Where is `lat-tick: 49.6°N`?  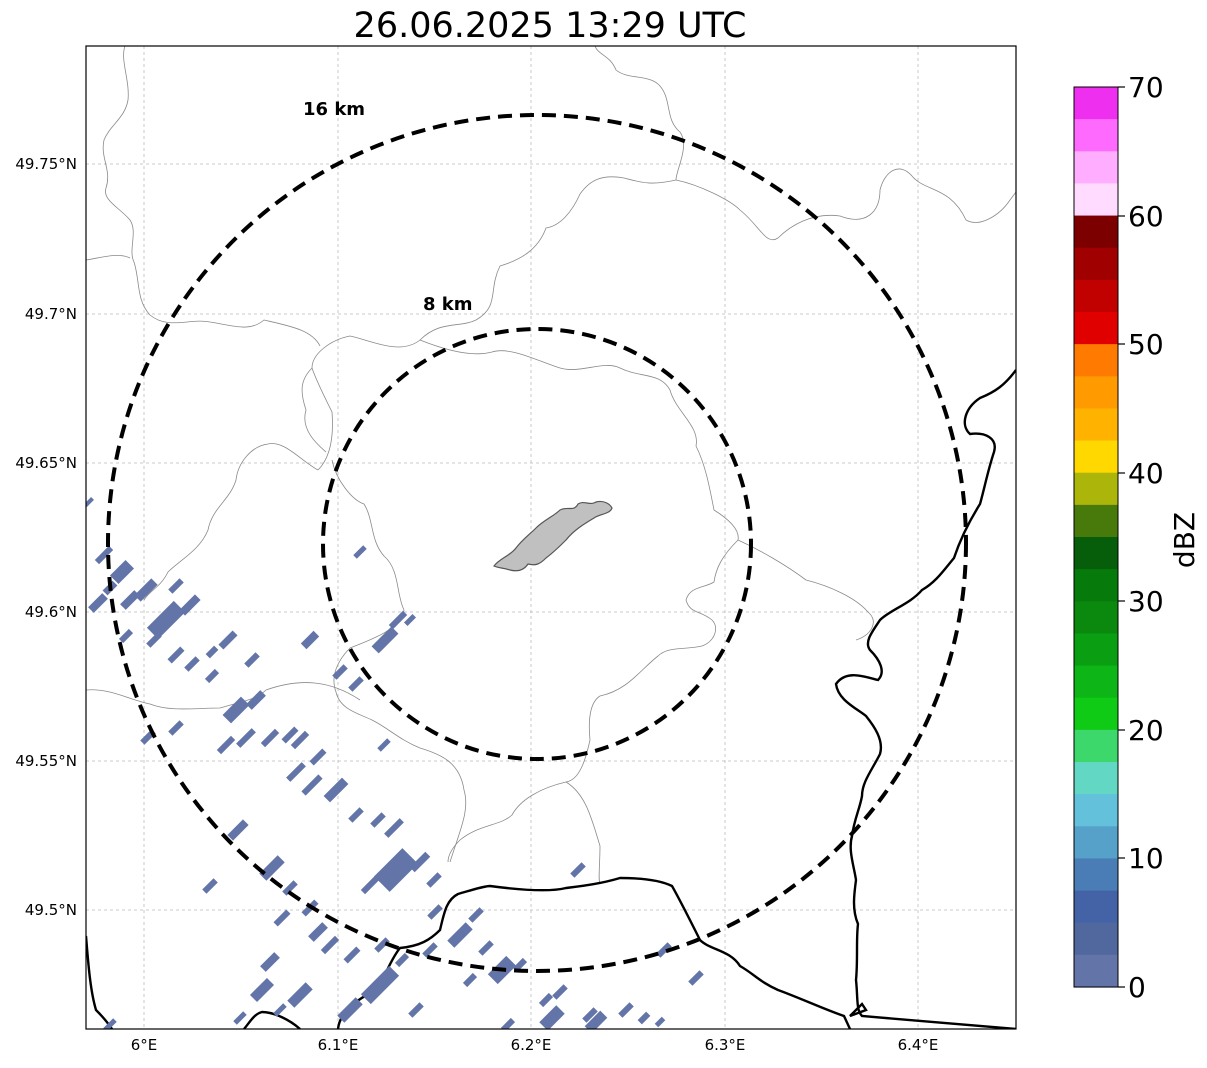 lat-tick: 49.6°N is located at coordinates (51, 612).